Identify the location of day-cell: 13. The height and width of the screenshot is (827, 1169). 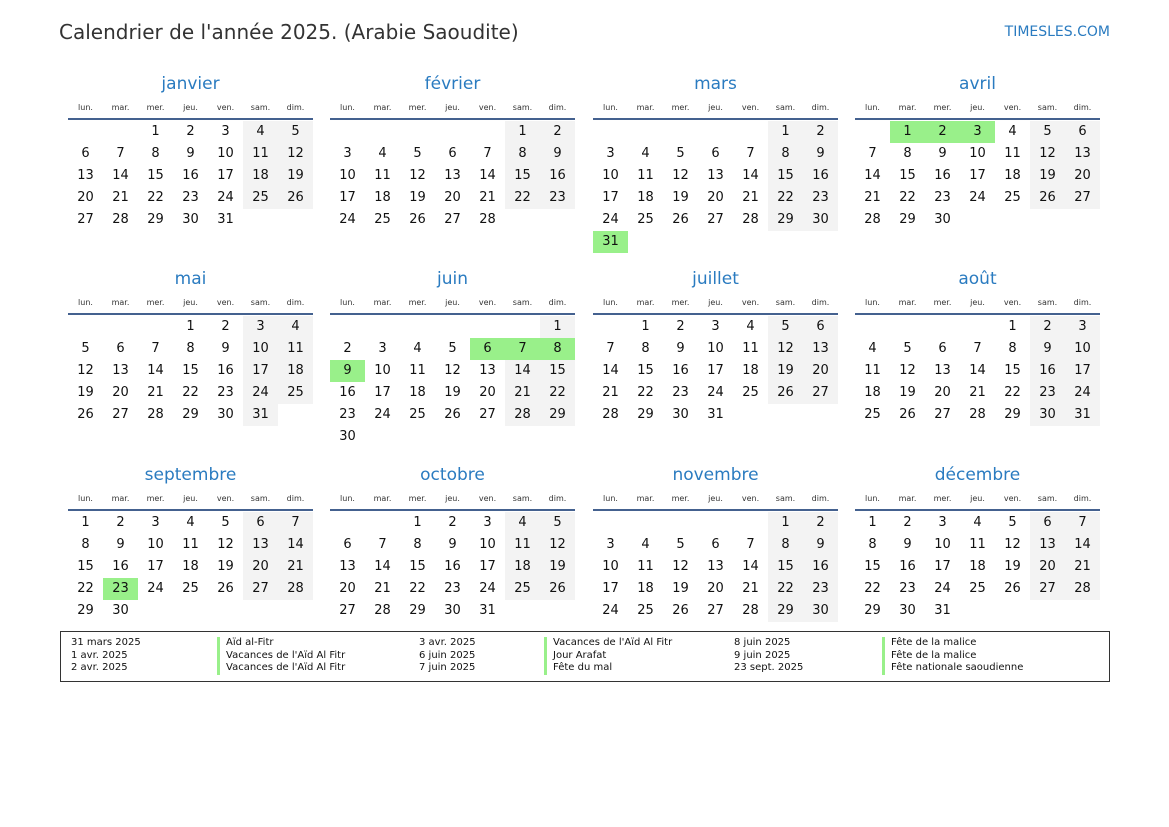
(942, 370).